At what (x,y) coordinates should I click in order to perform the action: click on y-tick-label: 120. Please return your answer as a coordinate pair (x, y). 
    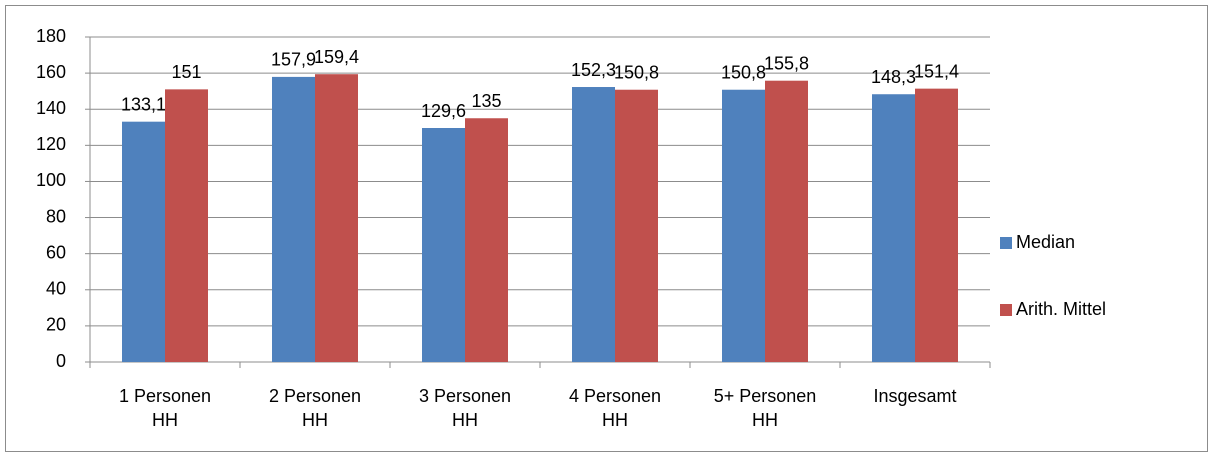
    Looking at the image, I should click on (51, 144).